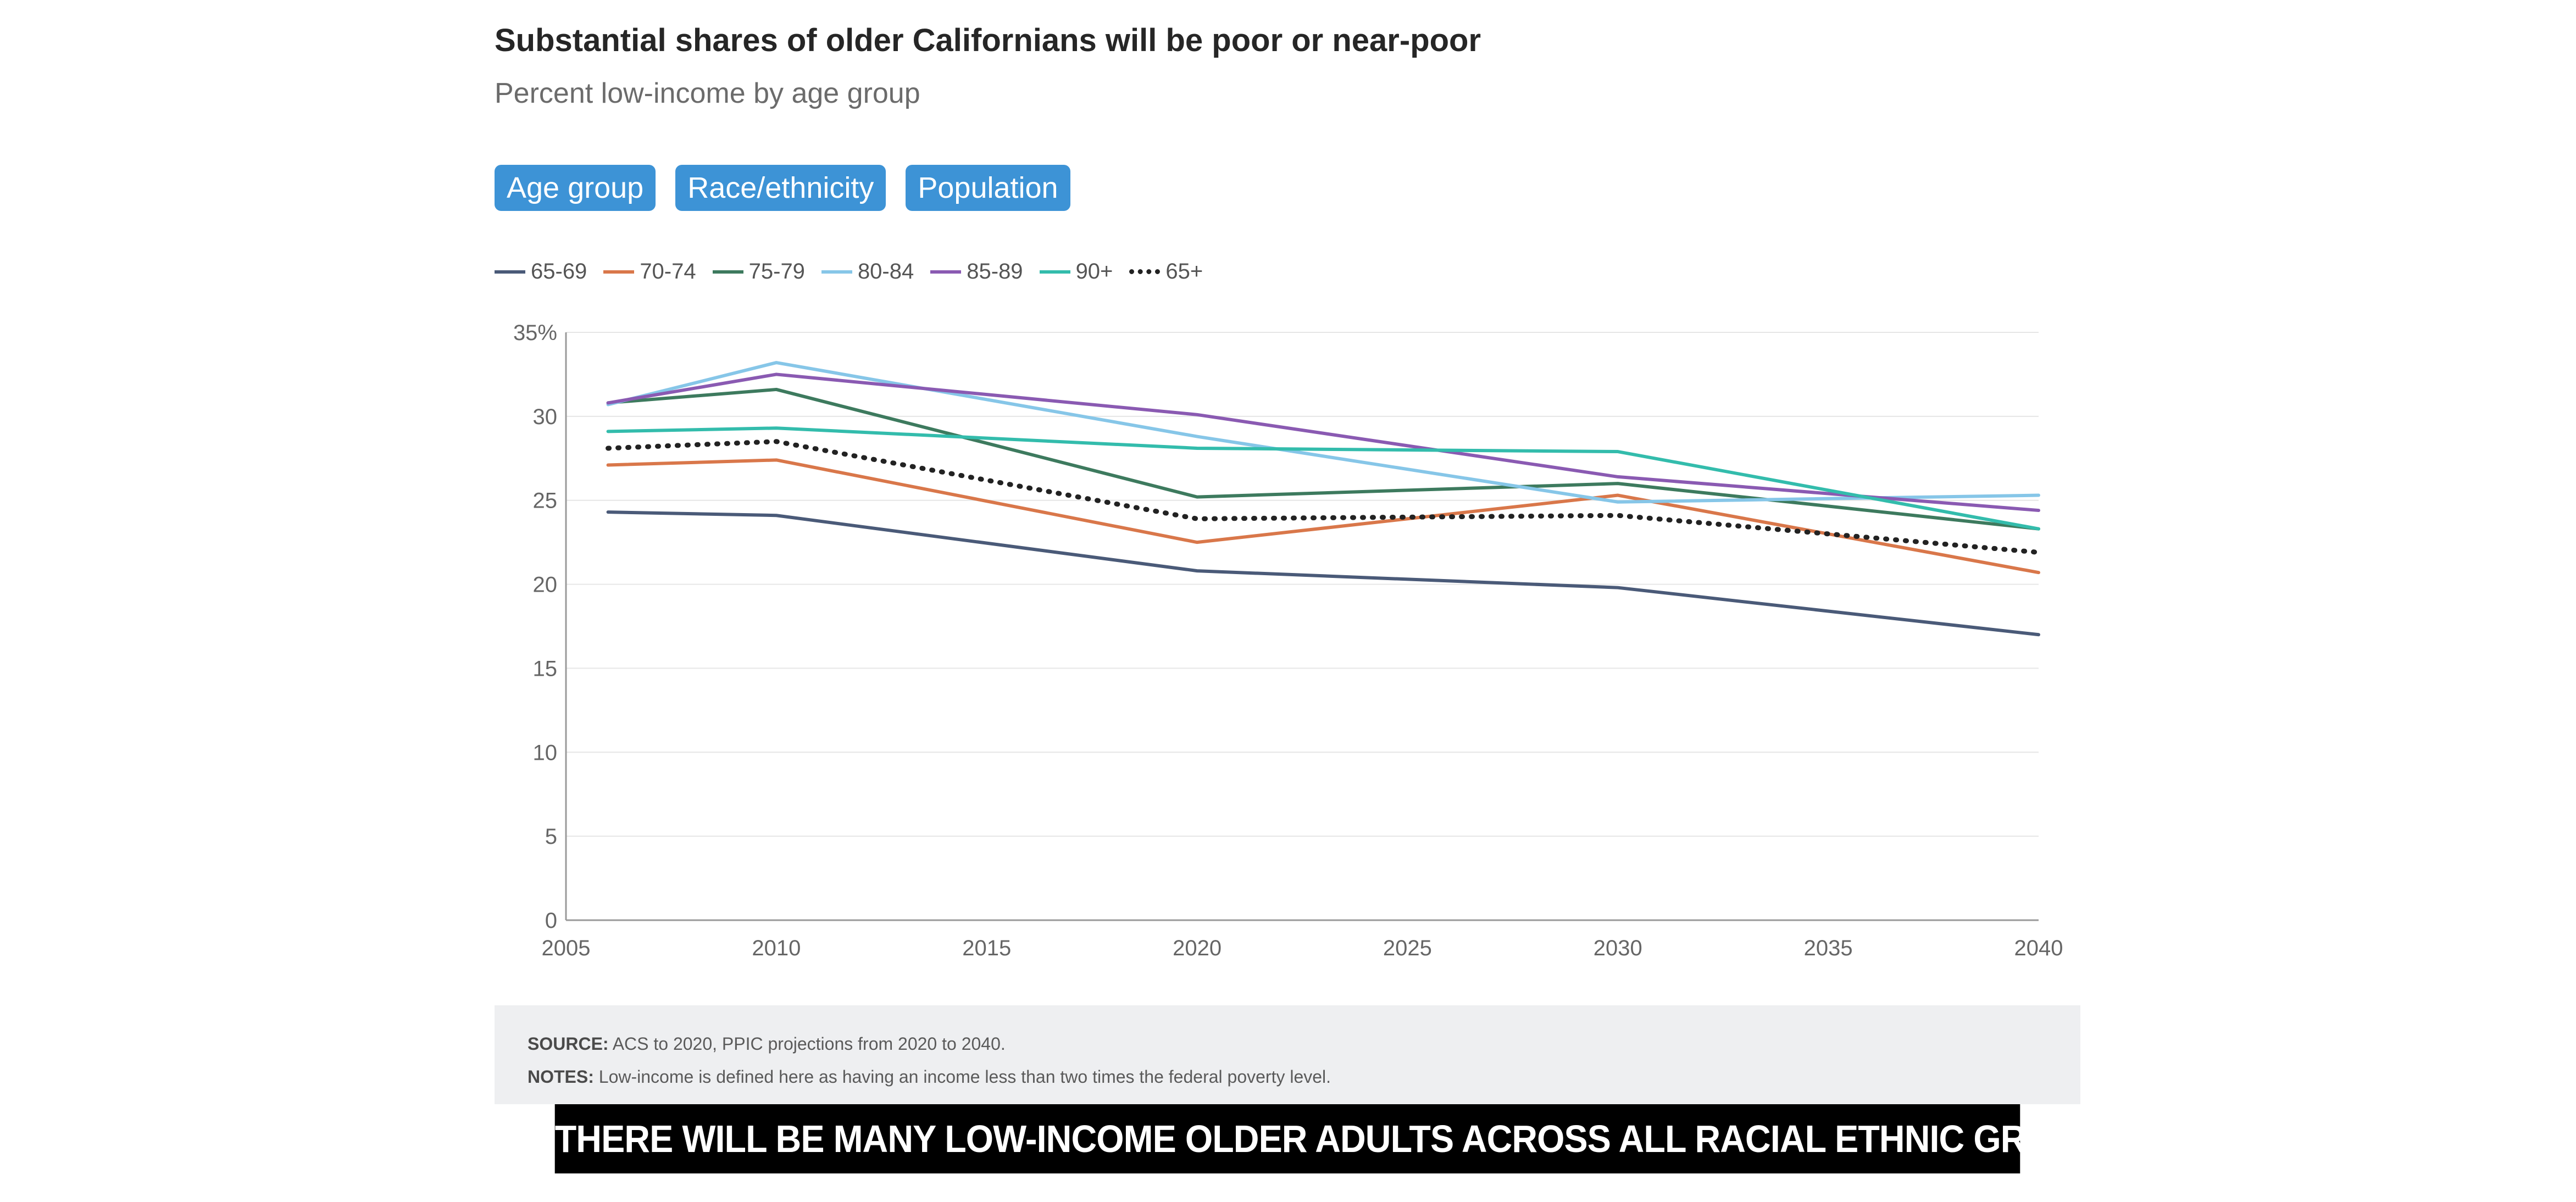 Image resolution: width=2576 pixels, height=1202 pixels. Describe the element at coordinates (668, 271) in the screenshot. I see `legend-label: 70-74` at that location.